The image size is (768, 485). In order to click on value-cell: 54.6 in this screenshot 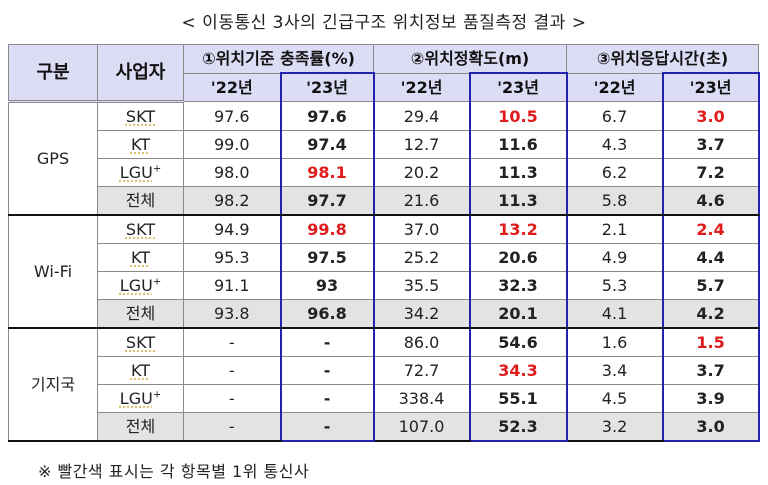, I will do `click(518, 342)`.